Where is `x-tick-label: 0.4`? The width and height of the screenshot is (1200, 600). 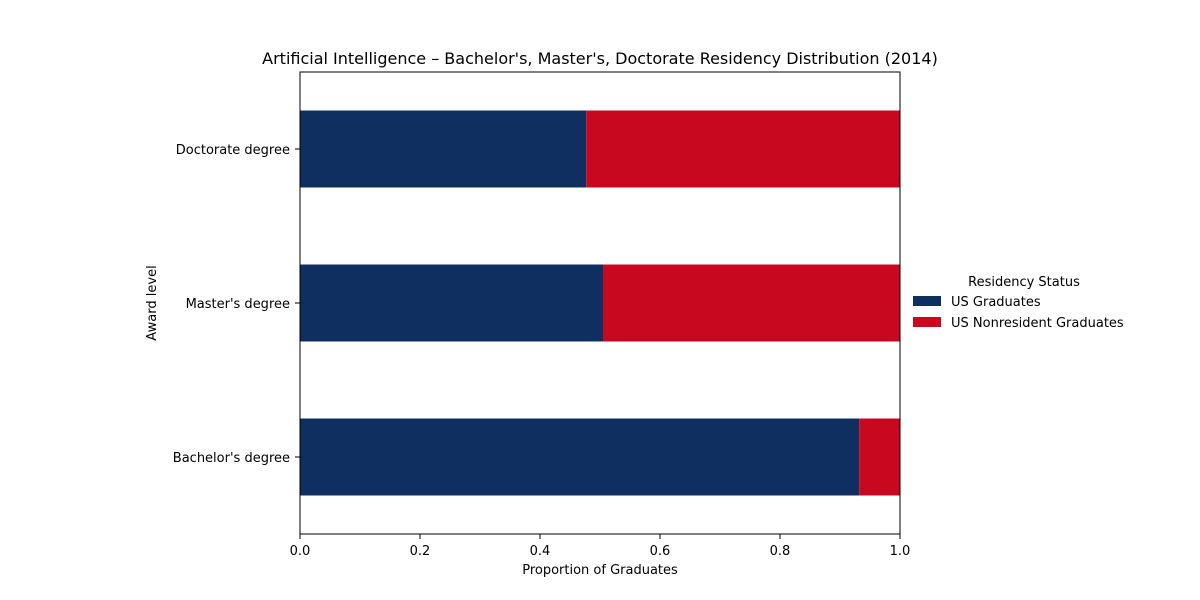
x-tick-label: 0.4 is located at coordinates (540, 551).